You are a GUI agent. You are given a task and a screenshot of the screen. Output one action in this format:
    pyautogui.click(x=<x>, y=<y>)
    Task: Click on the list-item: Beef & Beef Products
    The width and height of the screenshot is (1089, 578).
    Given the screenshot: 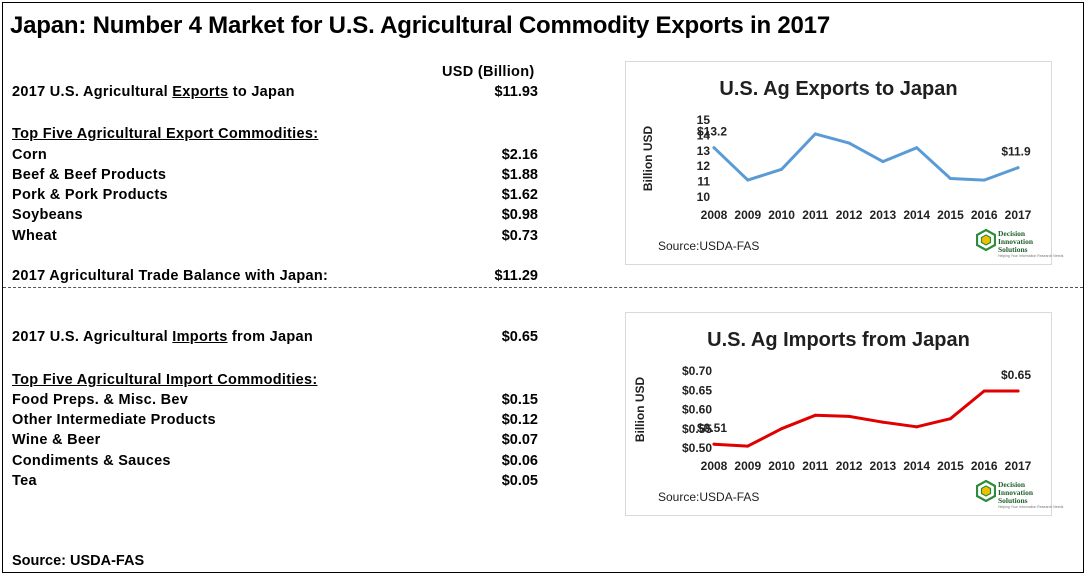 What is the action you would take?
    pyautogui.click(x=89, y=175)
    